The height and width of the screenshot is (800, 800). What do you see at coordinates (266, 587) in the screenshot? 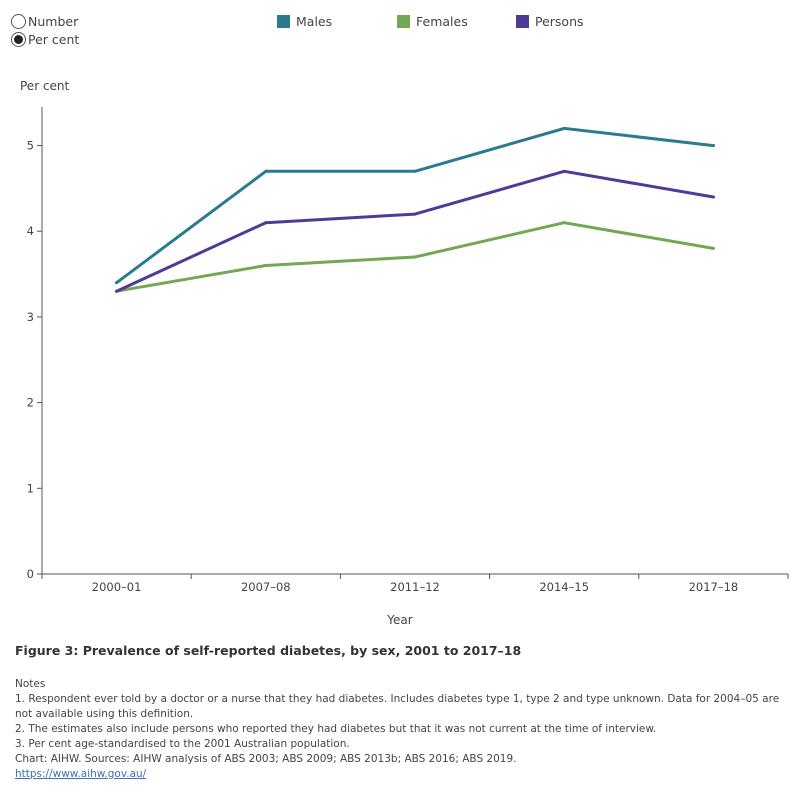
I see `x-tick-label: 2007–08` at bounding box center [266, 587].